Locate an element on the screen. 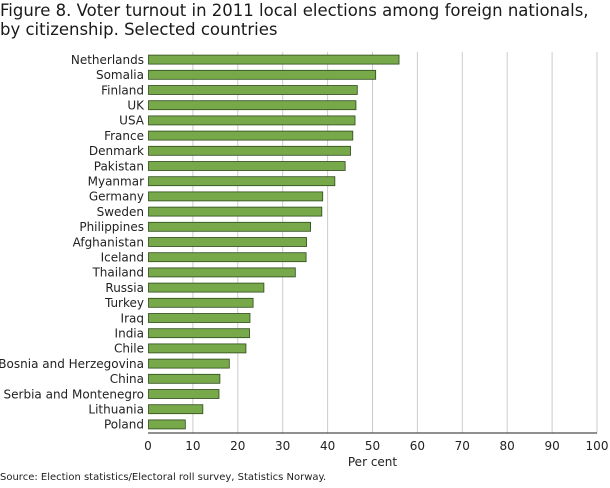  bar-bosnia-and-herzegovina is located at coordinates (189, 363).